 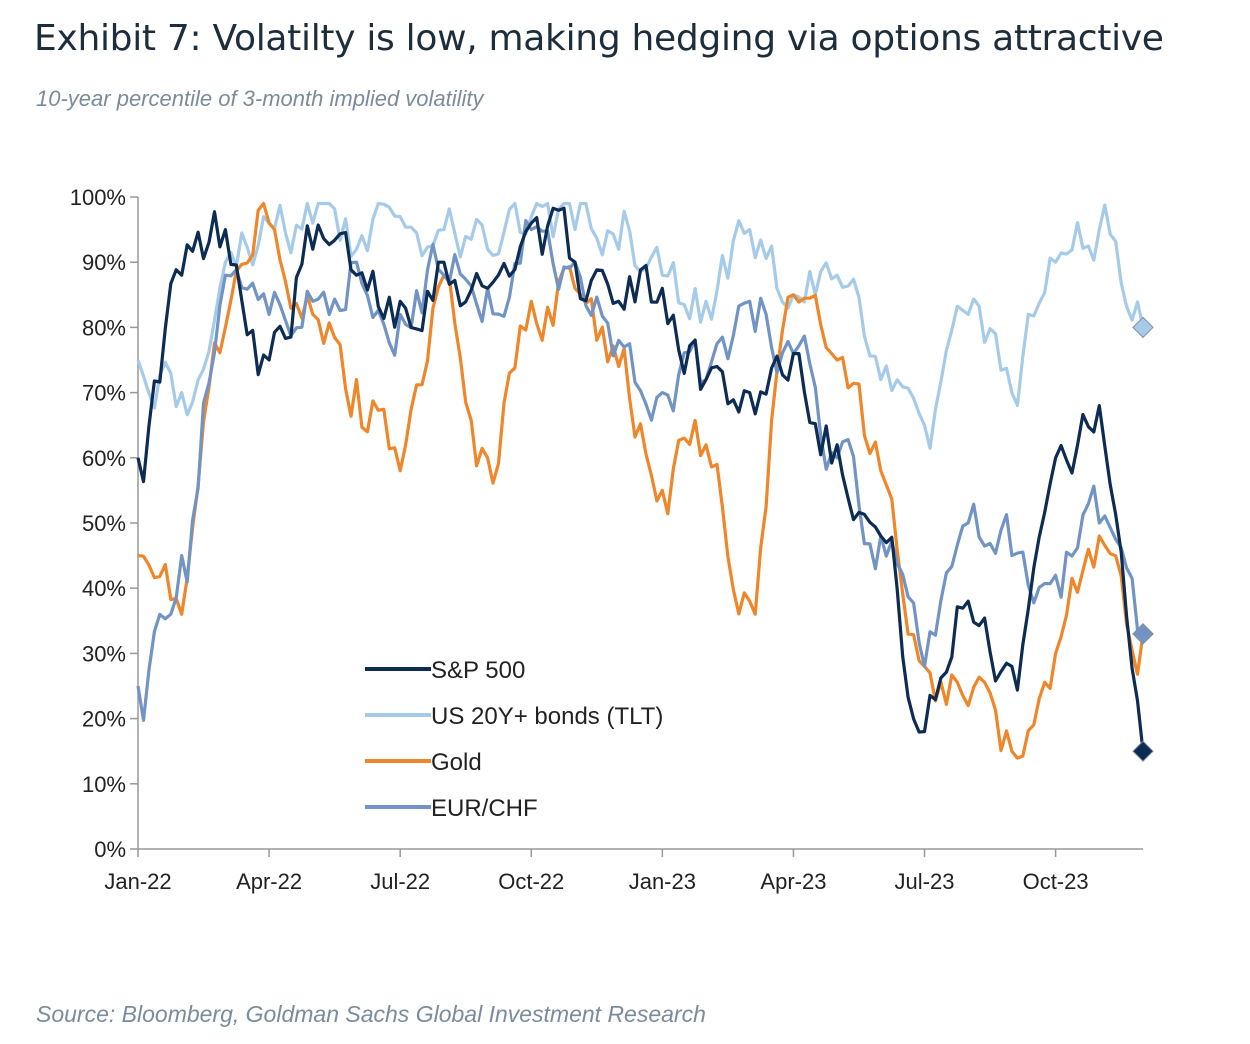 I want to click on chart-legend: S&P 500 US 20Y+ bonds (TLT) Gold EUR/CHF, so click(x=514, y=739).